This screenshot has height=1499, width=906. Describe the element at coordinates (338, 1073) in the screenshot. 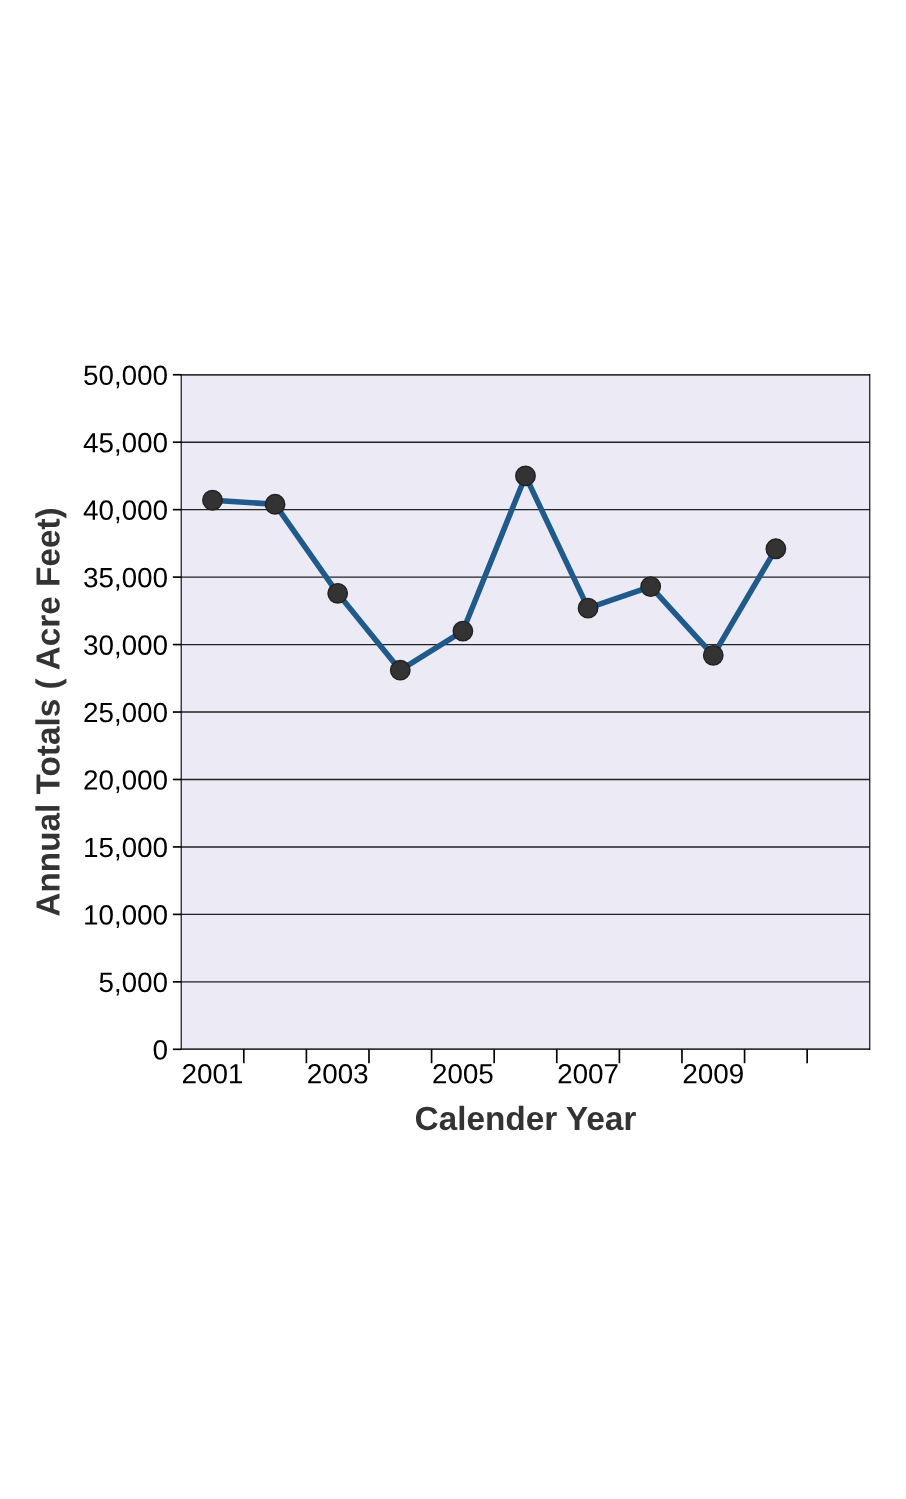

I see `x-tick-label: 2003` at that location.